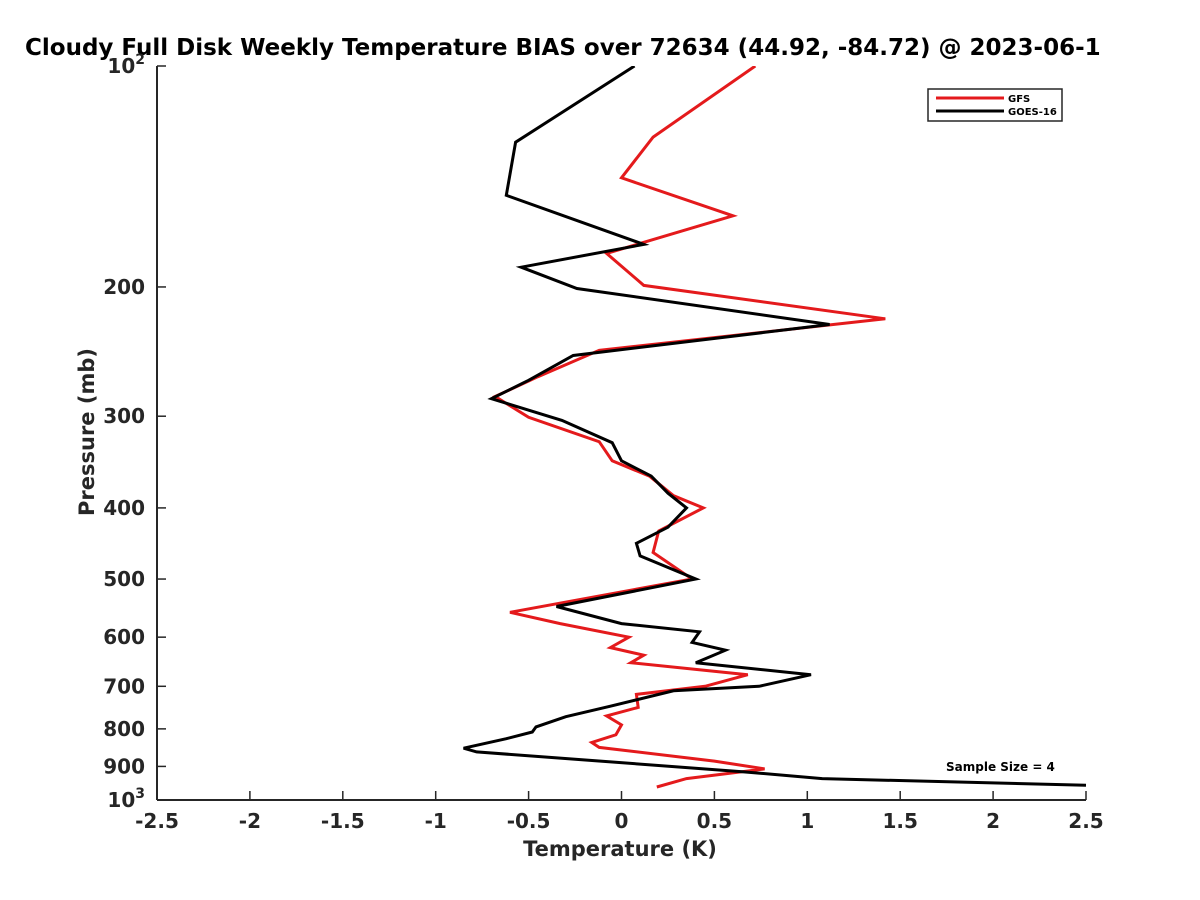  Describe the element at coordinates (1000, 767) in the screenshot. I see `sample-size-annotation: Sample Size = 4` at that location.